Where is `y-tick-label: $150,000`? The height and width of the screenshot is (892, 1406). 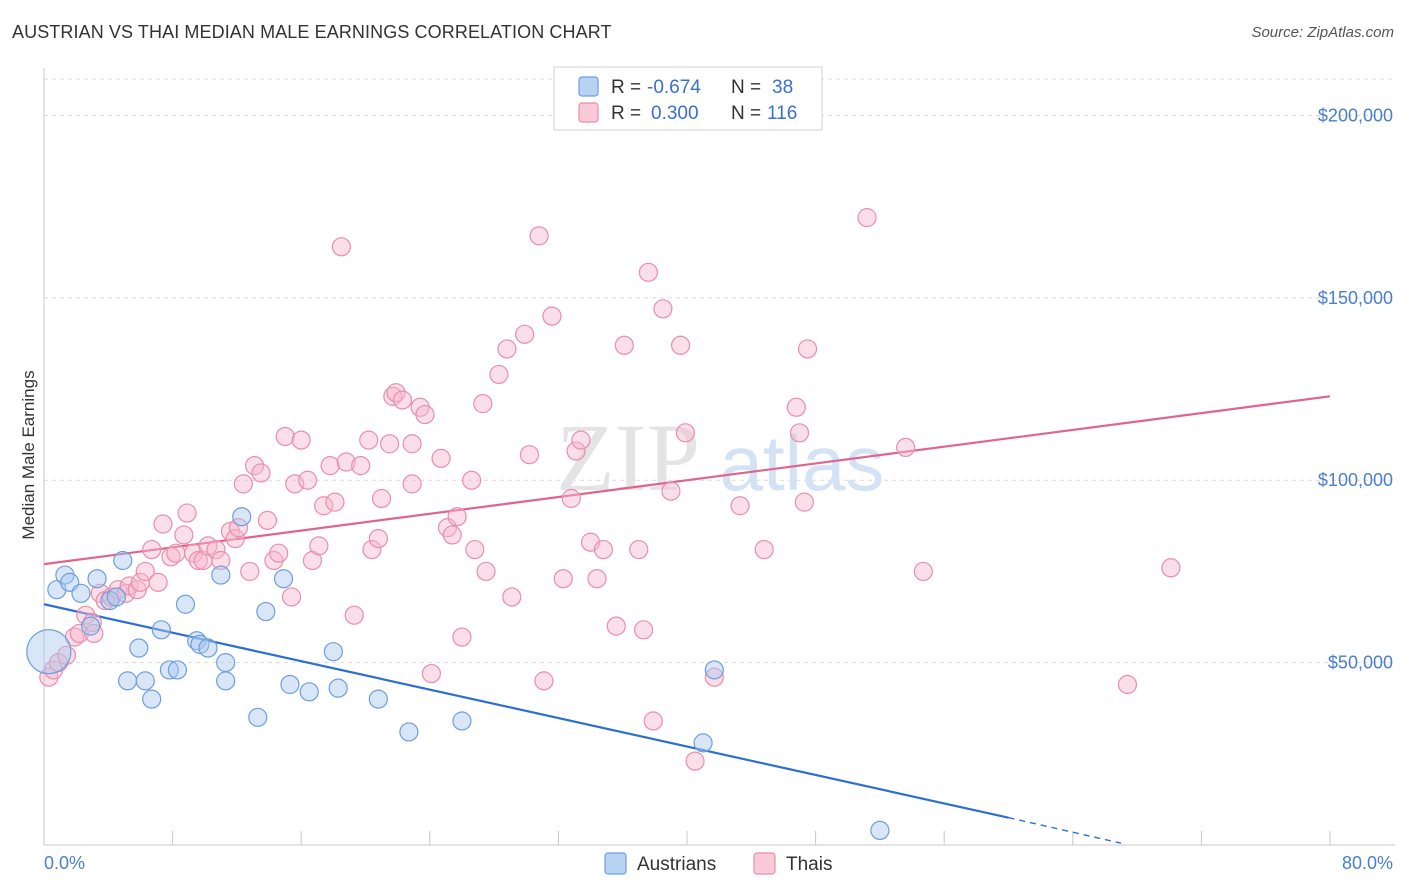 y-tick-label: $150,000 is located at coordinates (1355, 298).